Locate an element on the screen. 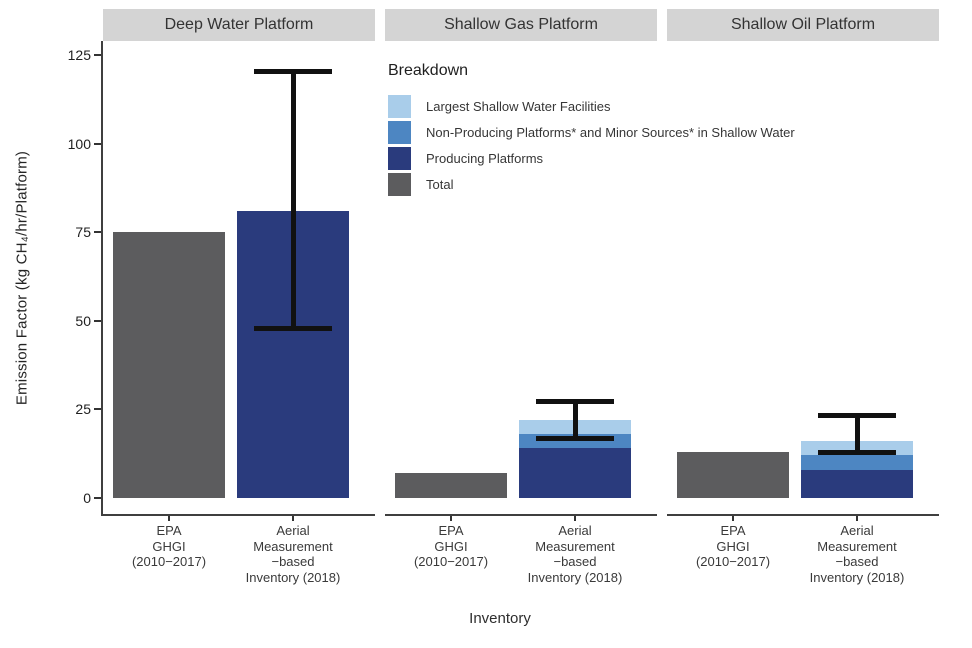 The height and width of the screenshot is (648, 972). y-tick-label: 25 is located at coordinates (83, 409).